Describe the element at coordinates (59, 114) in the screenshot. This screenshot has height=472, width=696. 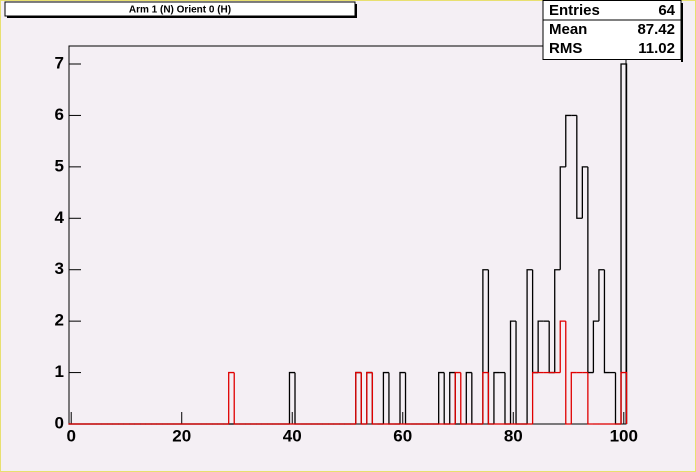
I see `y-tick-label: 6` at that location.